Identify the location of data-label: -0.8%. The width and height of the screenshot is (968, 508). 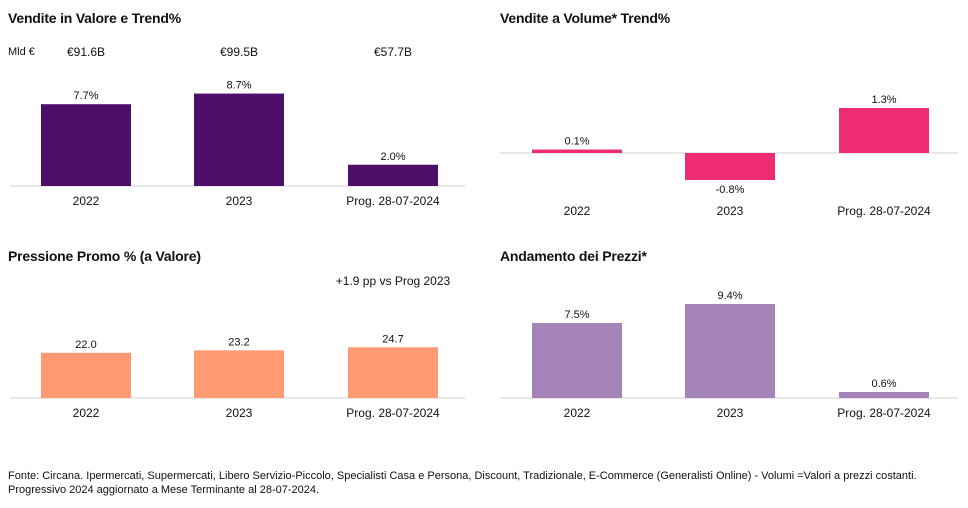
(730, 190).